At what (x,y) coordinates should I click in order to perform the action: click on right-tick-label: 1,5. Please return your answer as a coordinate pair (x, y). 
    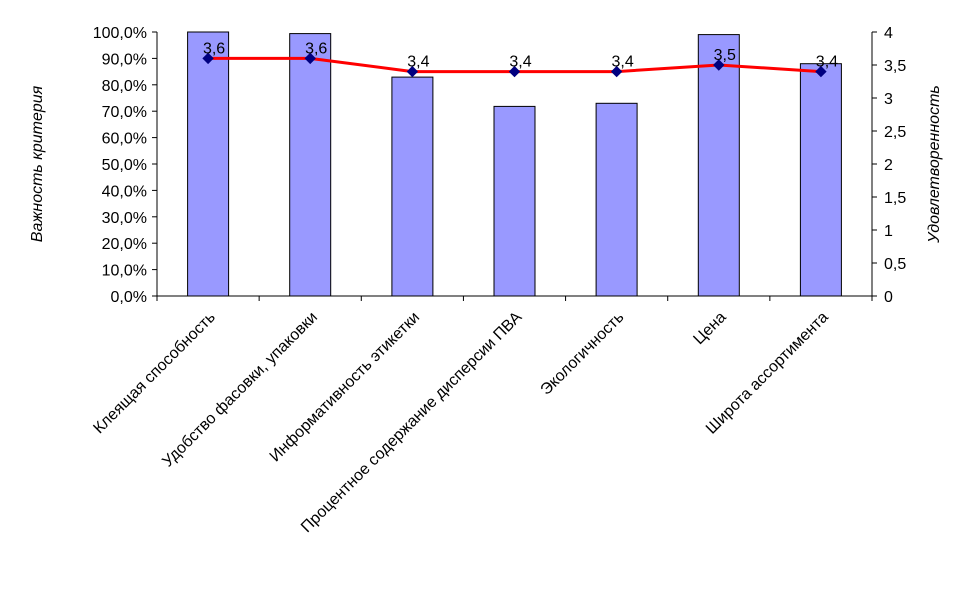
    Looking at the image, I should click on (895, 198).